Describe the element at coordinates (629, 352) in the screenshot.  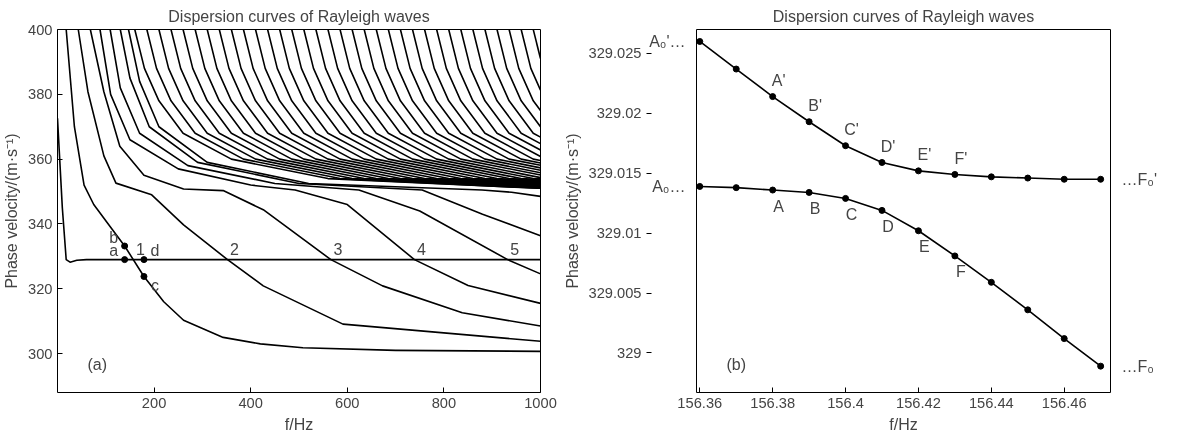
I see `y-tick-label: 329` at that location.